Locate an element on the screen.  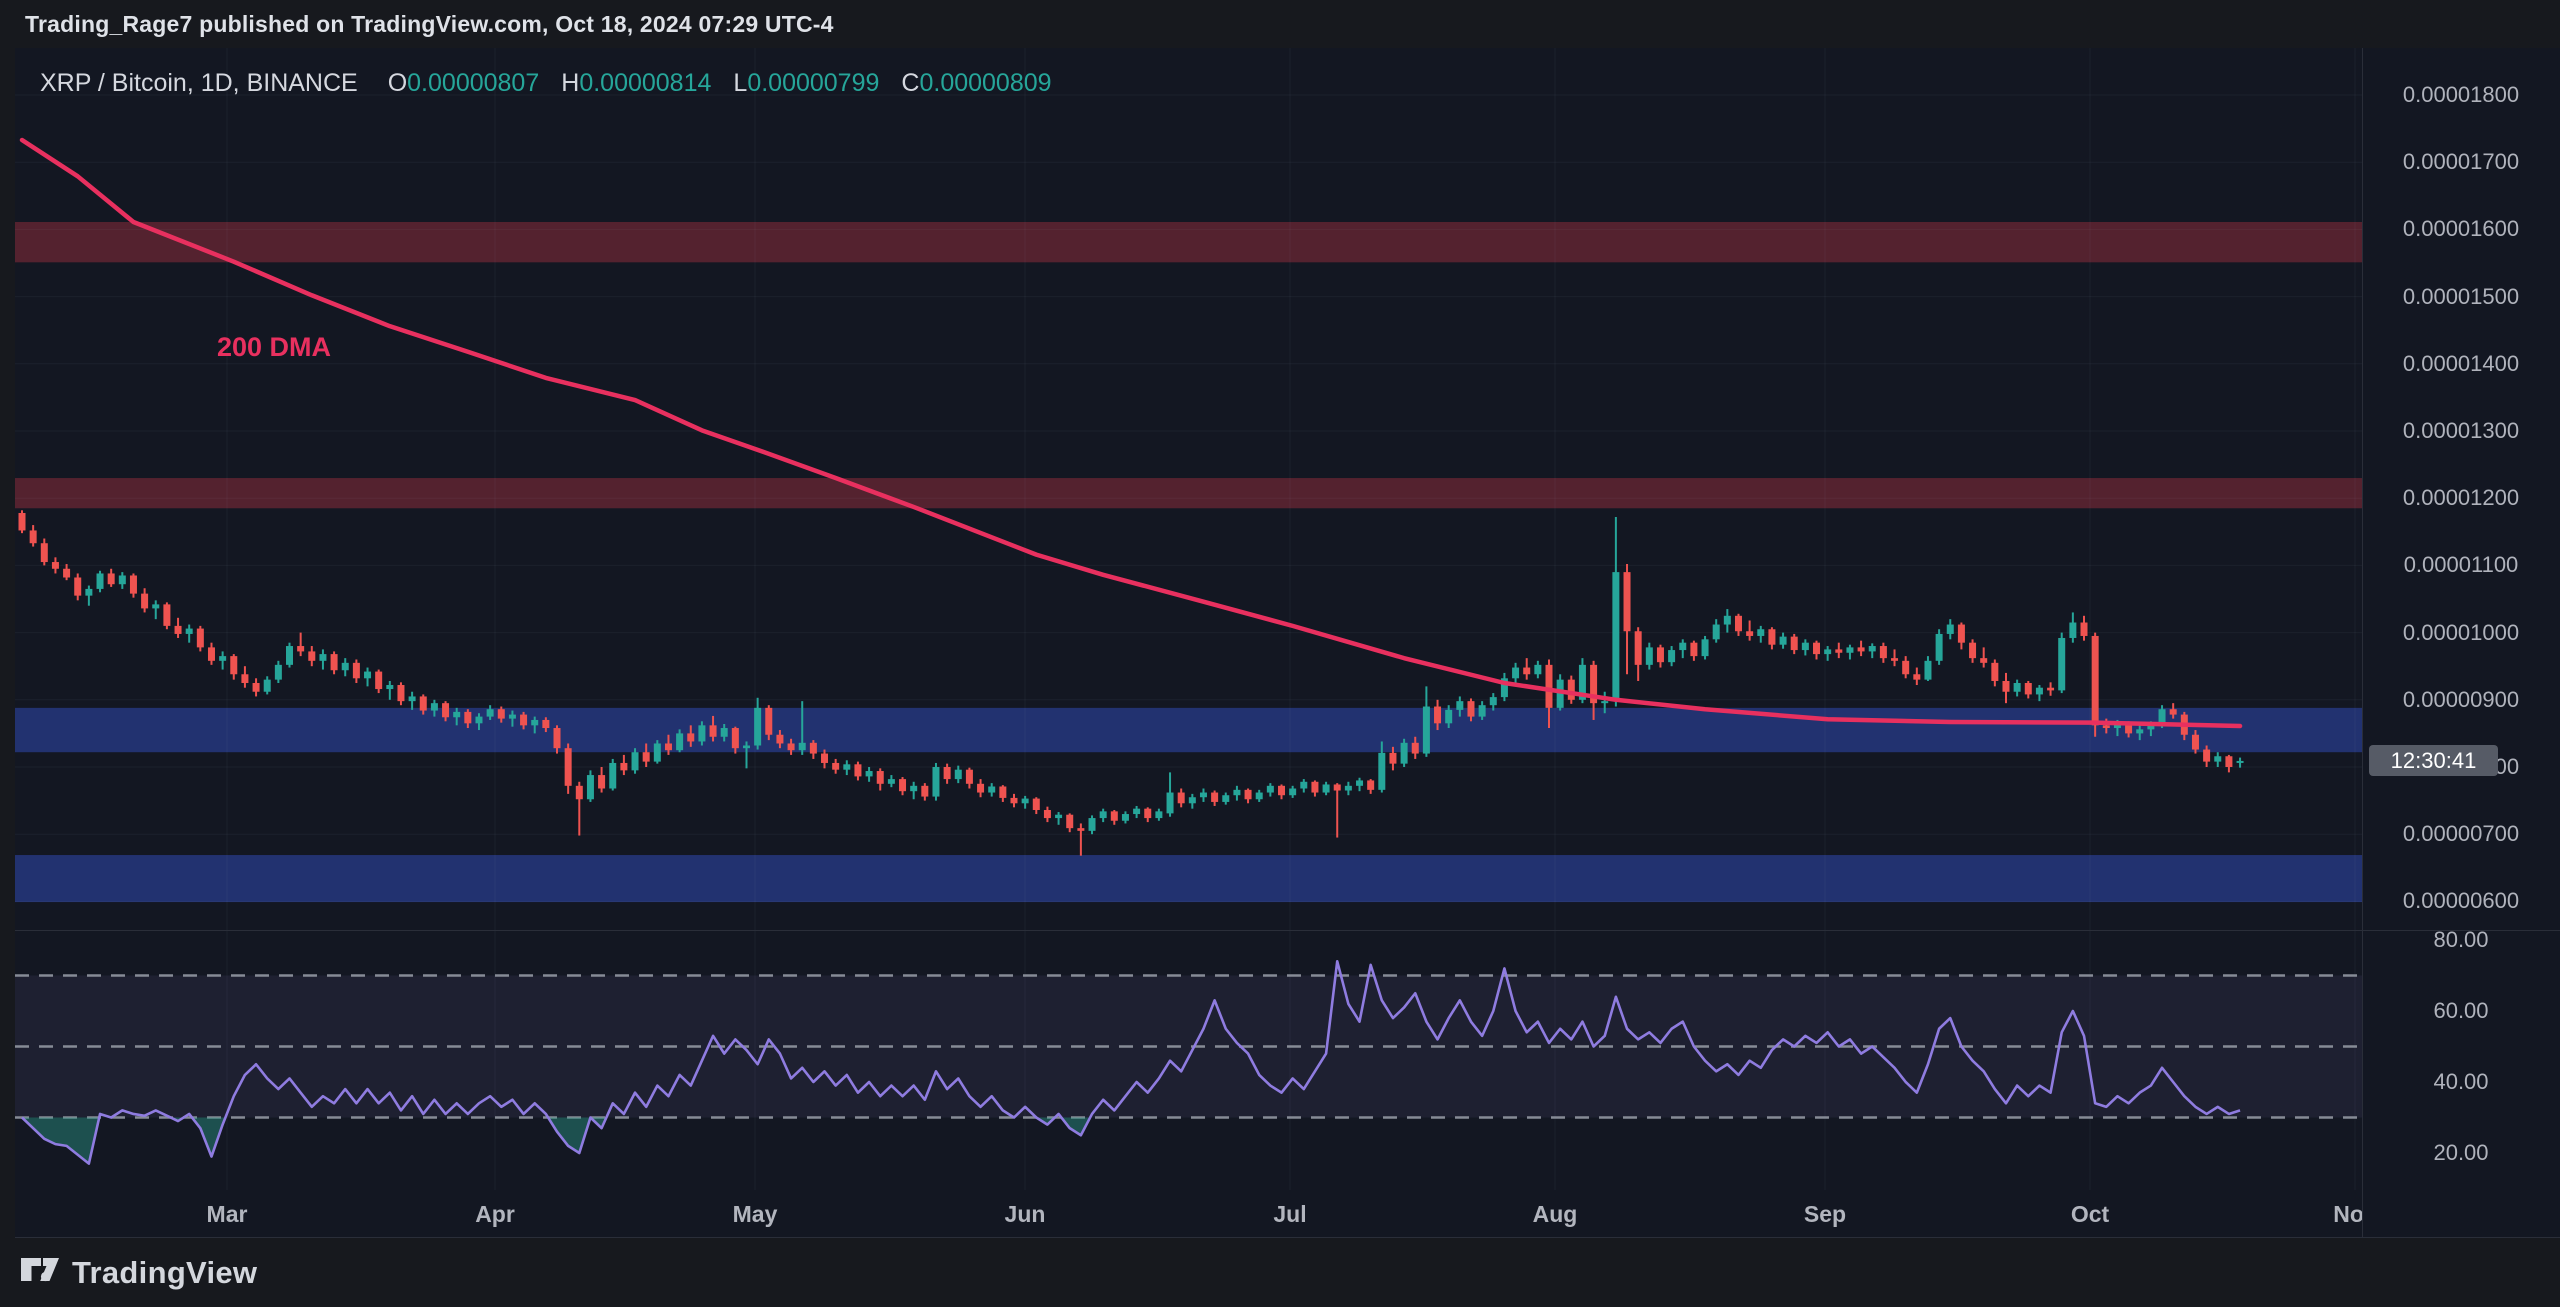
zone-resistance-mid is located at coordinates (1188, 493).